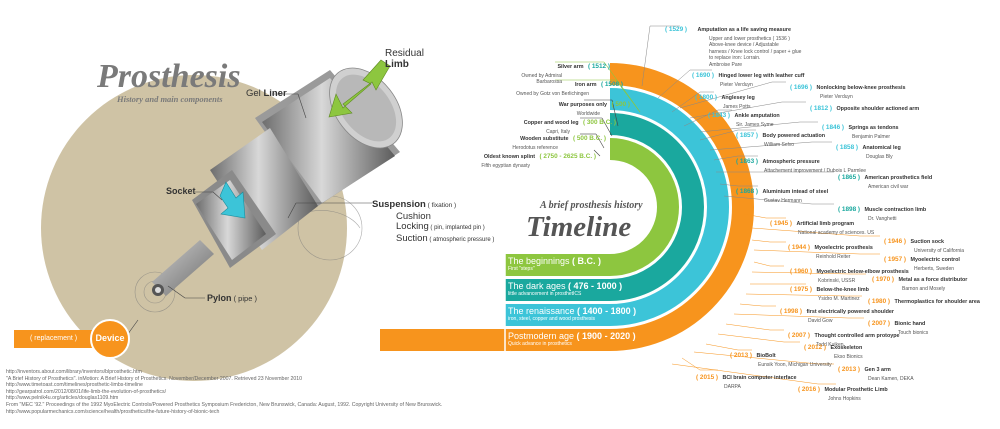  Describe the element at coordinates (541, 311) in the screenshot. I see `age-name: The renaissance` at that location.